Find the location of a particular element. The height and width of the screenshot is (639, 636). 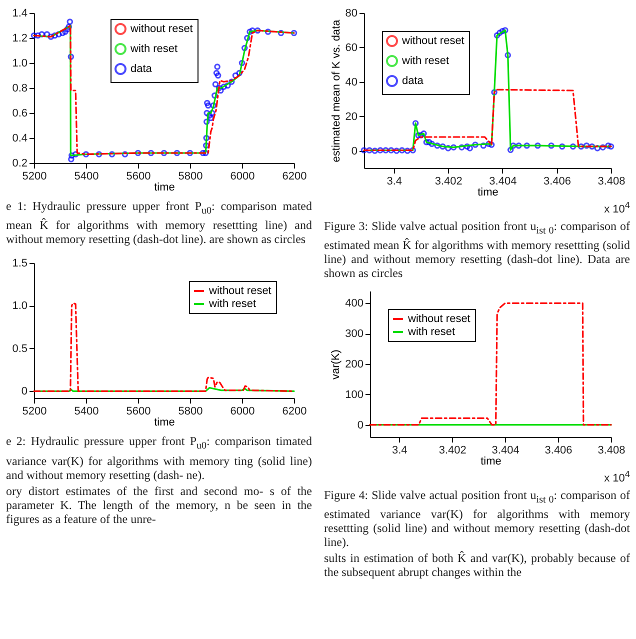

y-tick-label: 0.2 is located at coordinates (20, 164).